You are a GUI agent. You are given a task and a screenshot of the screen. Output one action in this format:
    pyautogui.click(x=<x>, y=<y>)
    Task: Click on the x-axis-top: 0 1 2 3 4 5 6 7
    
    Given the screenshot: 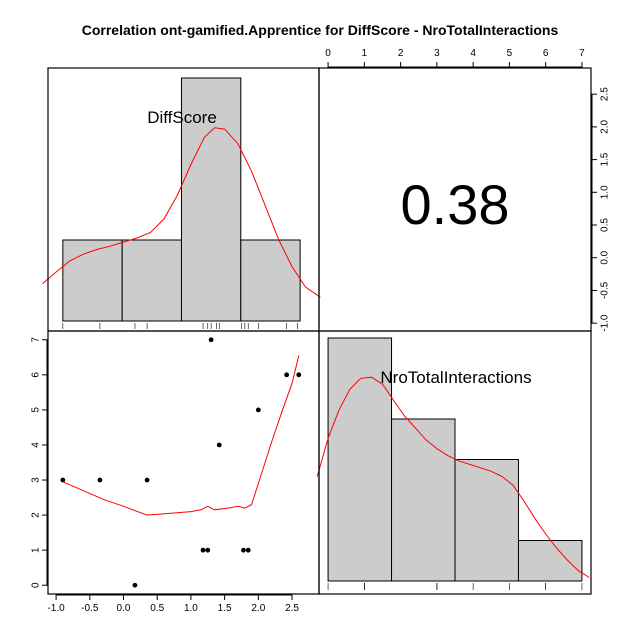 What is the action you would take?
    pyautogui.click(x=455, y=58)
    